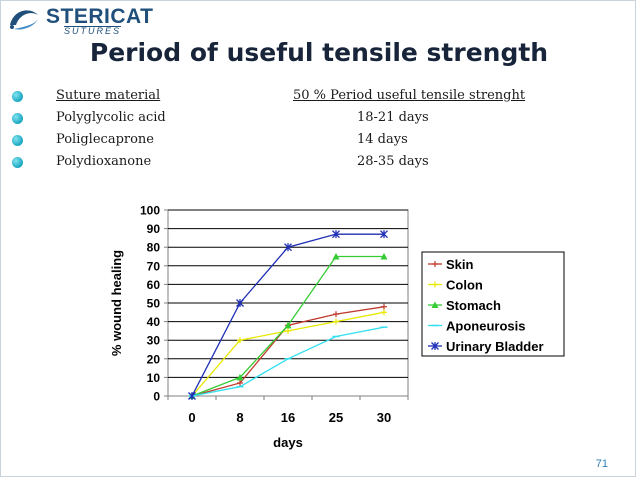 Image resolution: width=638 pixels, height=479 pixels. Describe the element at coordinates (288, 442) in the screenshot. I see `x-axis-label: days` at that location.